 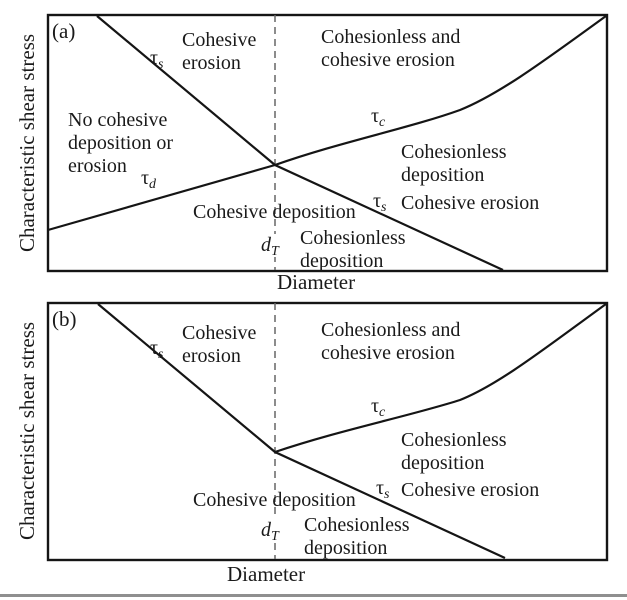 What do you see at coordinates (274, 500) in the screenshot?
I see `region-label-cohesive-deposition-b: Cohesive deposition` at bounding box center [274, 500].